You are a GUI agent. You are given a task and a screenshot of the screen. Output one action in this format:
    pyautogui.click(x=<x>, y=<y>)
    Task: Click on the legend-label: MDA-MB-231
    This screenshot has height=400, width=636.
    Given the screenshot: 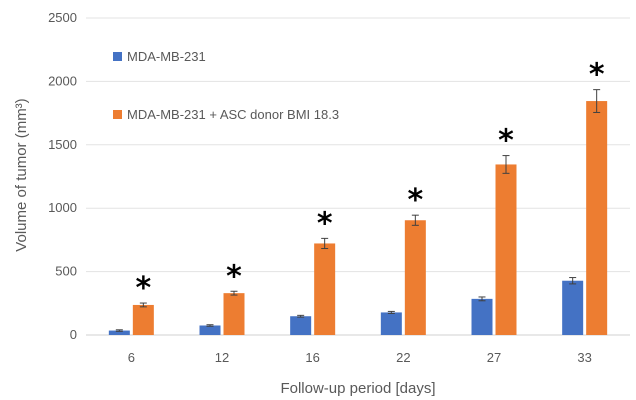 What is the action you would take?
    pyautogui.click(x=166, y=56)
    